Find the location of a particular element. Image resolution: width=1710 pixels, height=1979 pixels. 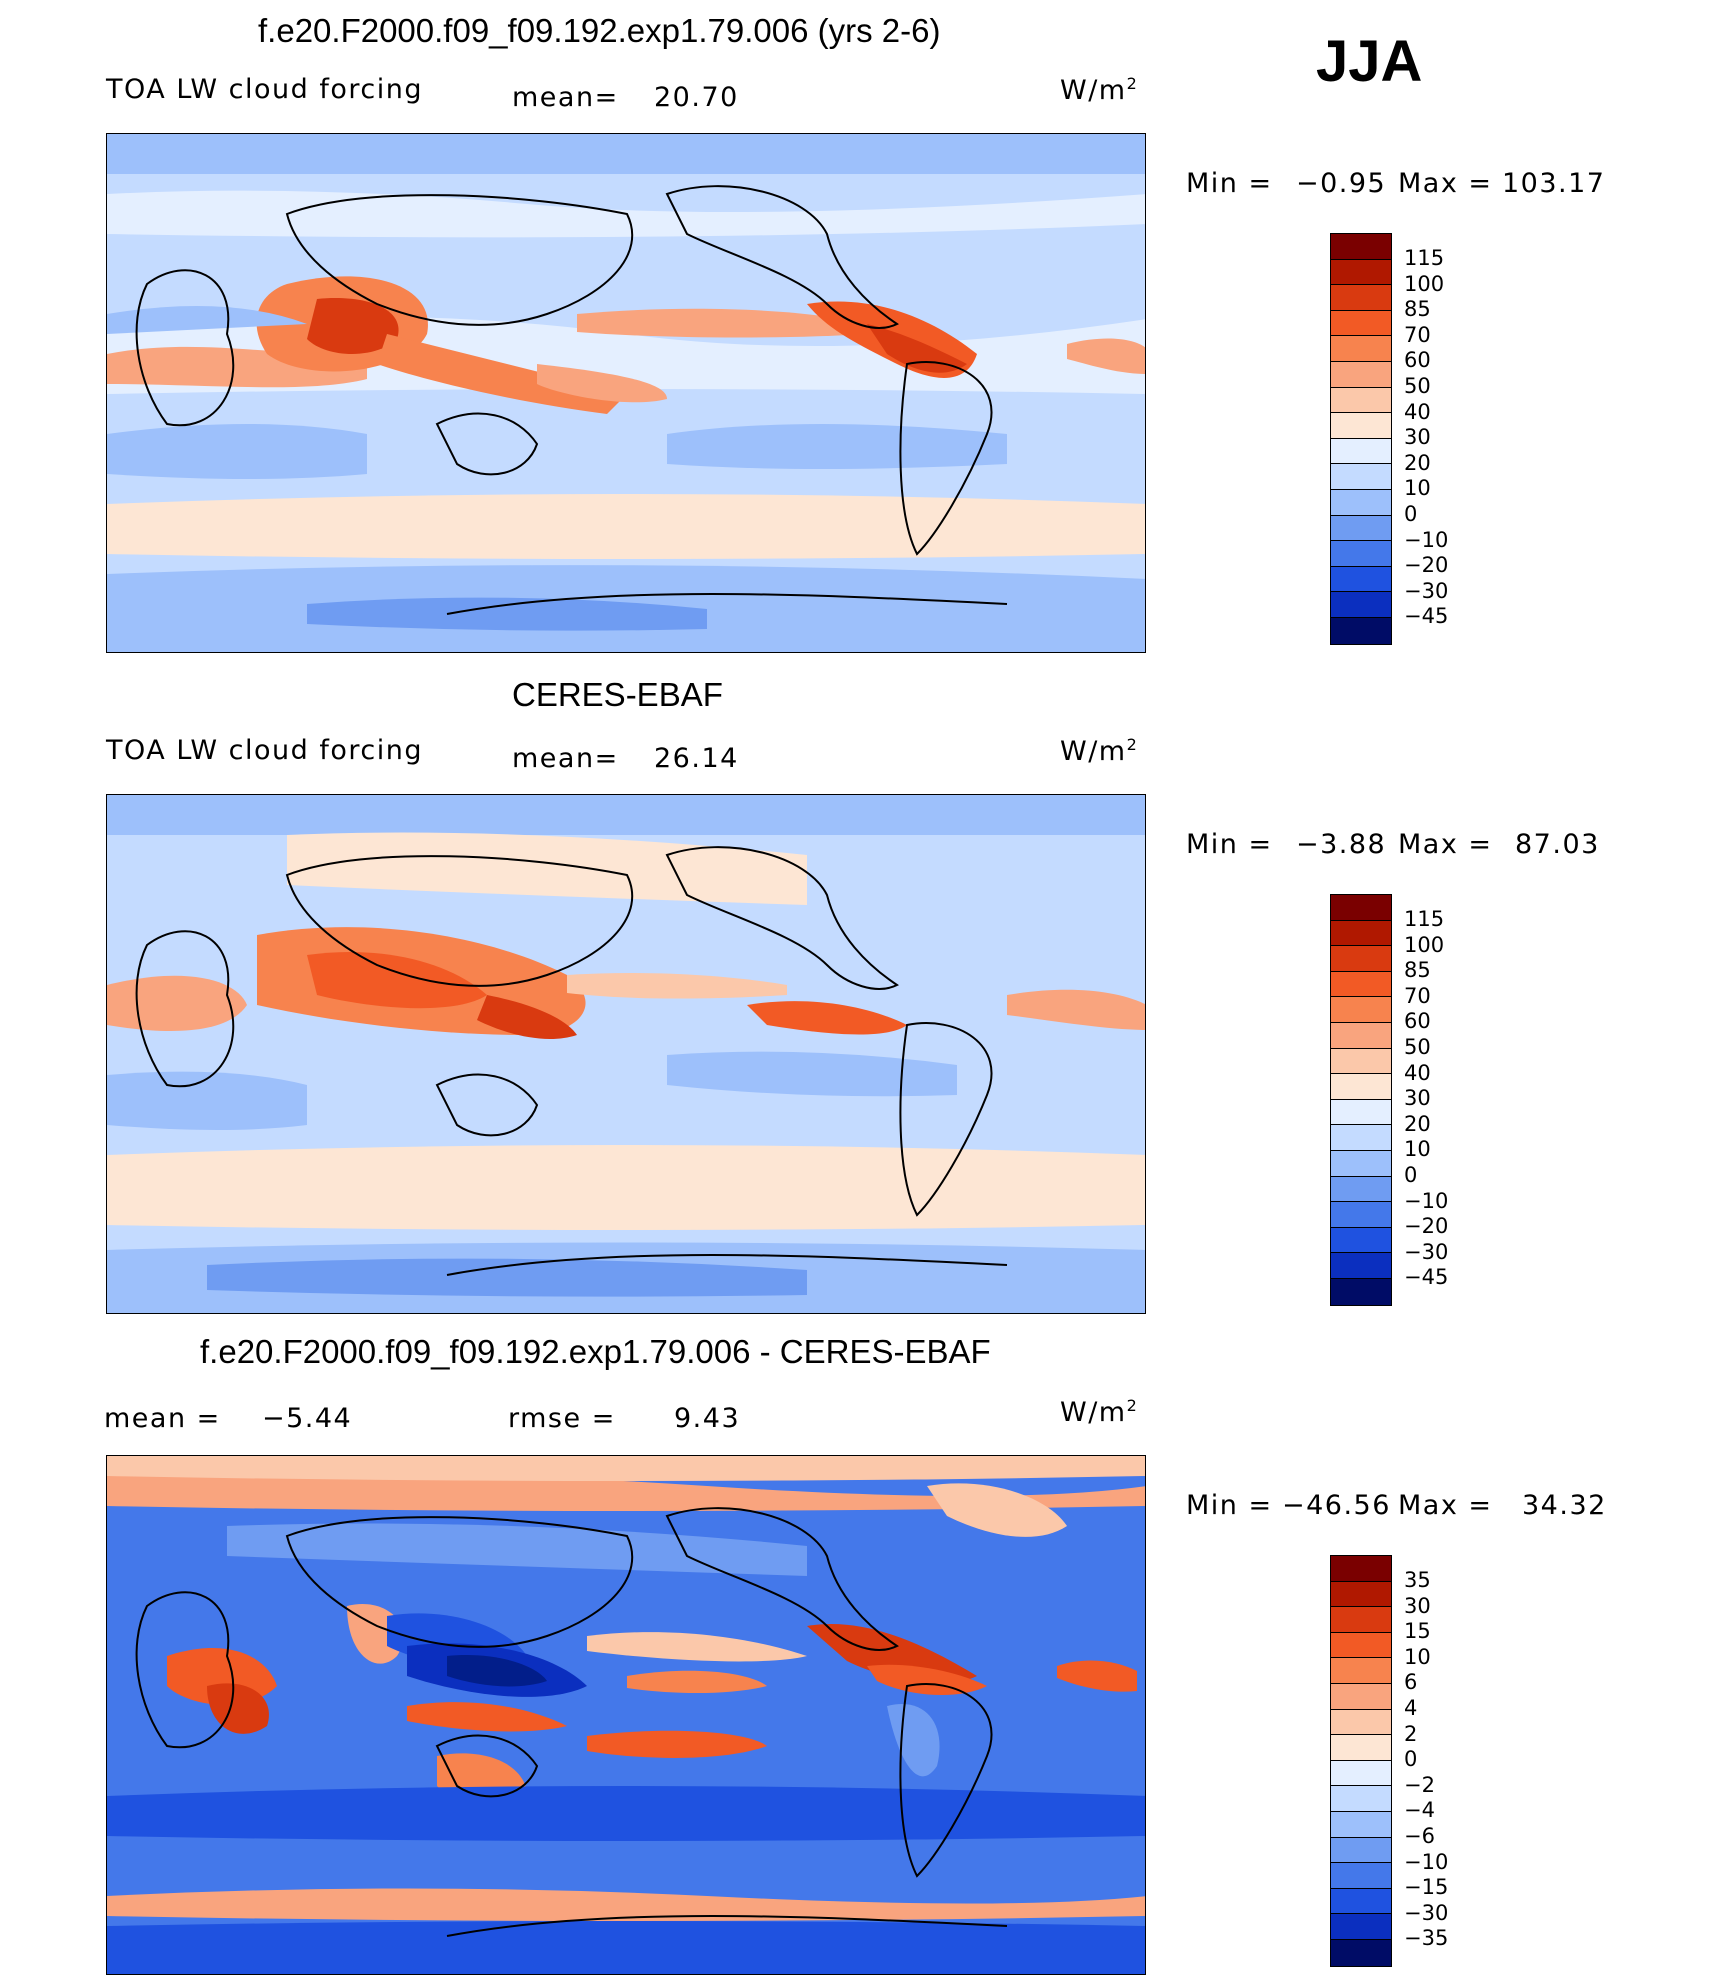

colorbar-tick-label: −20 is located at coordinates (1426, 1226).